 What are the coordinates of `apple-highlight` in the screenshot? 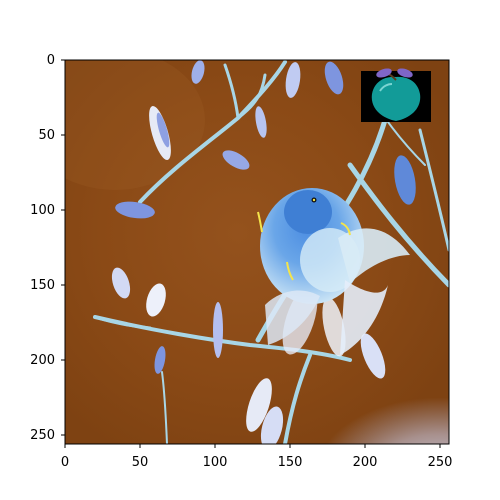 It's located at (386, 87).